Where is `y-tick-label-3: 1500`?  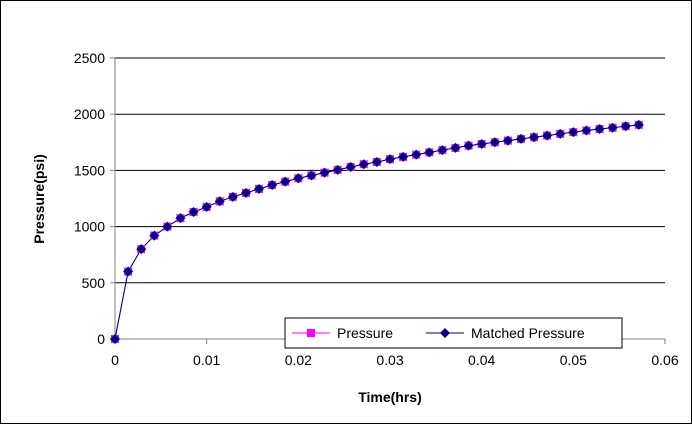 y-tick-label-3: 1500 is located at coordinates (89, 170).